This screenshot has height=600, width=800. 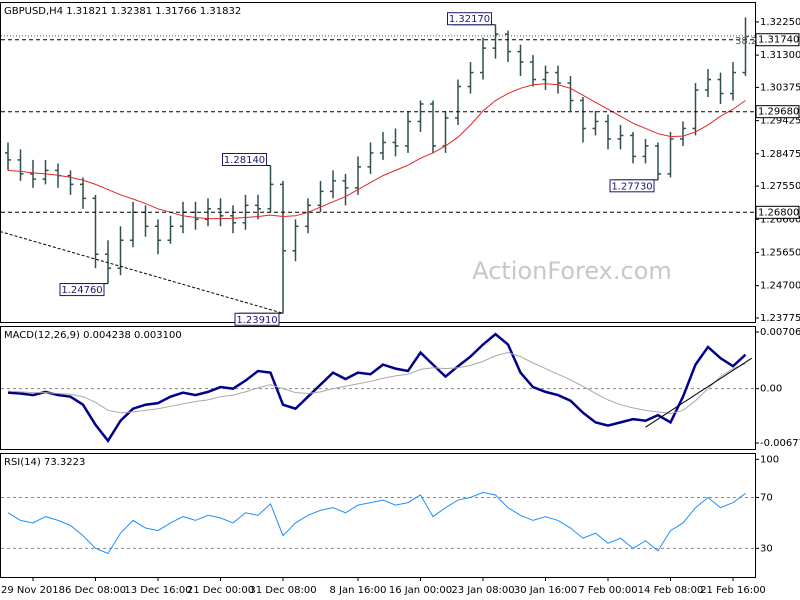 I want to click on annotation-label: 1.27730, so click(x=631, y=186).